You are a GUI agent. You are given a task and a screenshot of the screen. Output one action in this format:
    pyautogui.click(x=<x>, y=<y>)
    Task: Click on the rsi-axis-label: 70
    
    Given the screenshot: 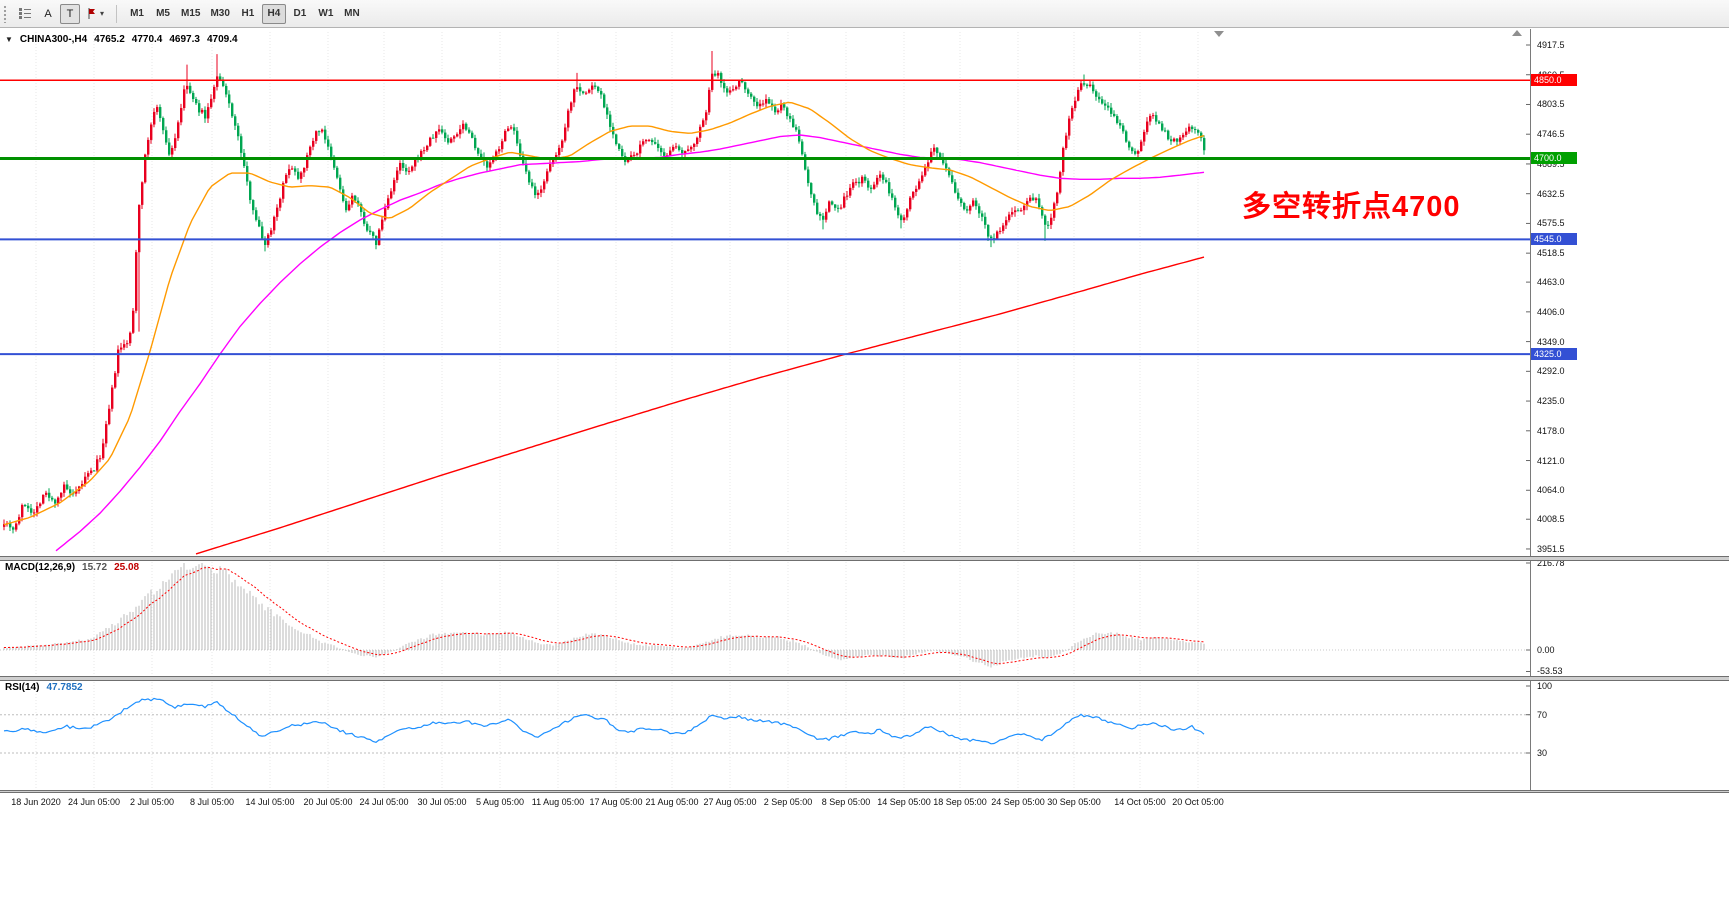 What is the action you would take?
    pyautogui.click(x=1542, y=714)
    